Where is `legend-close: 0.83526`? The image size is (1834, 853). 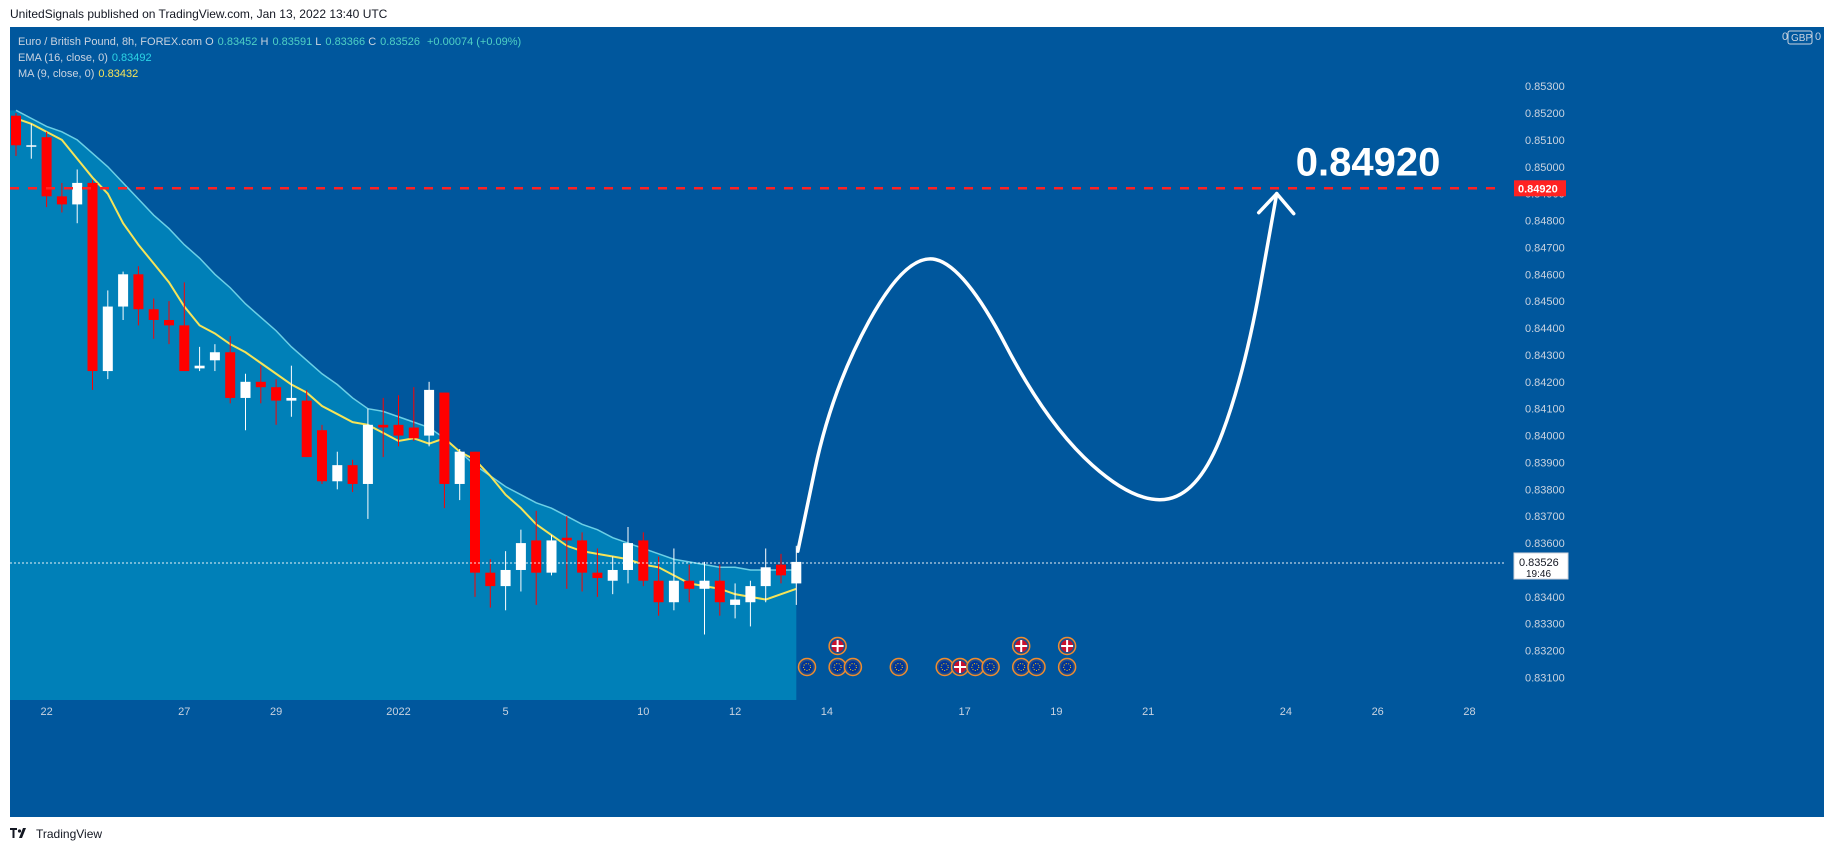 legend-close: 0.83526 is located at coordinates (400, 42).